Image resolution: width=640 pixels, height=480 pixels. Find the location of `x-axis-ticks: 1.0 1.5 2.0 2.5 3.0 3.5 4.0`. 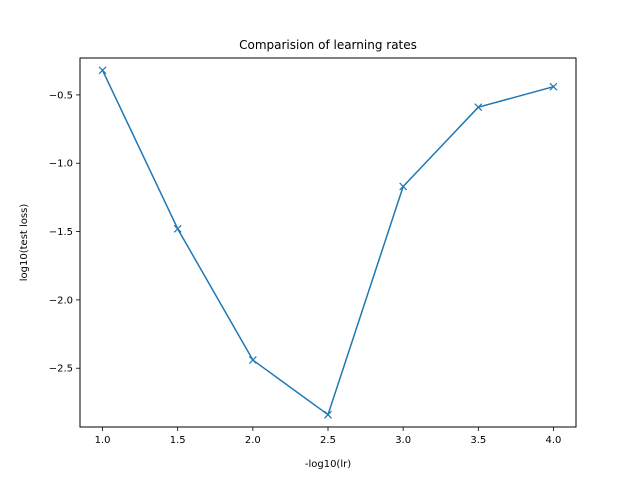

x-axis-ticks: 1.0 1.5 2.0 2.5 3.0 3.5 4.0 is located at coordinates (328, 436).